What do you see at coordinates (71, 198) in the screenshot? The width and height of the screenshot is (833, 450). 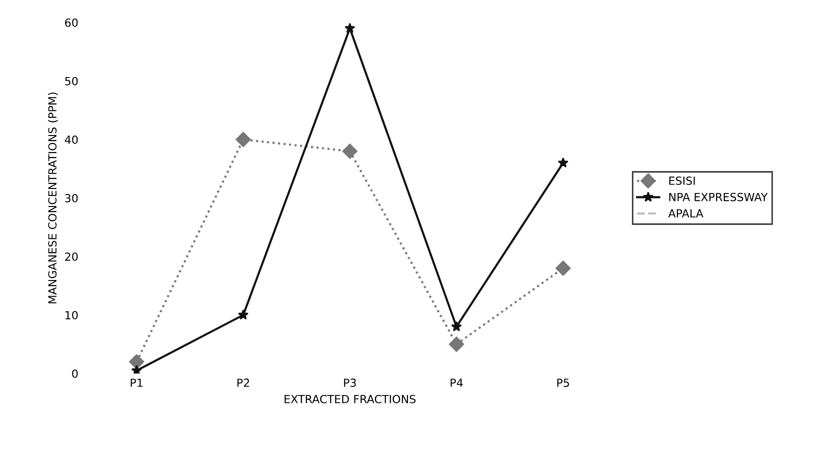 I see `y-tick-label: 30` at bounding box center [71, 198].